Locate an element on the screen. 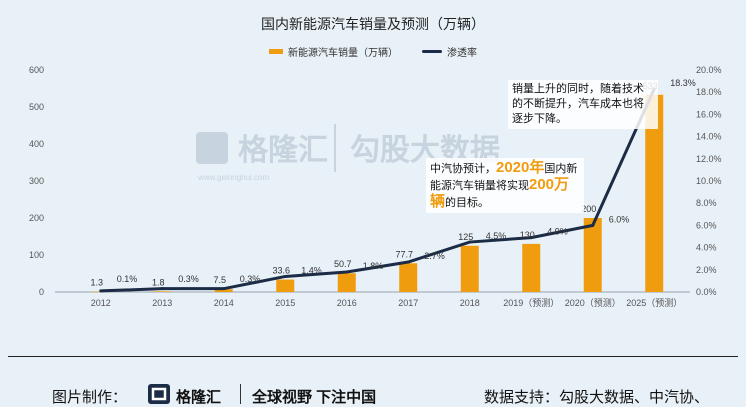 The image size is (746, 407). legend-label-penetration: 渗透率 is located at coordinates (462, 53).